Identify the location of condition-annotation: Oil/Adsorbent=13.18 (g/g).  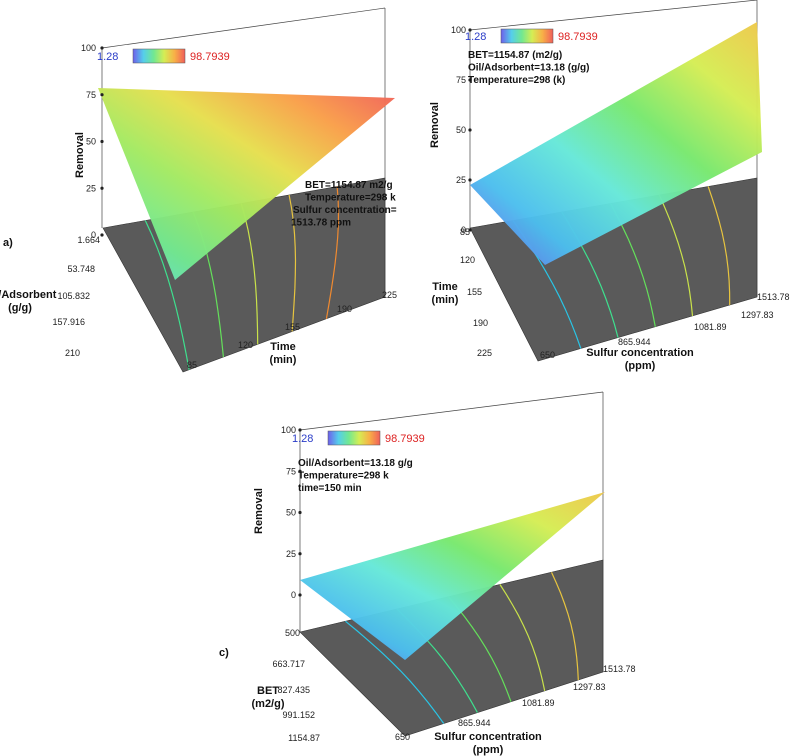
(528, 68).